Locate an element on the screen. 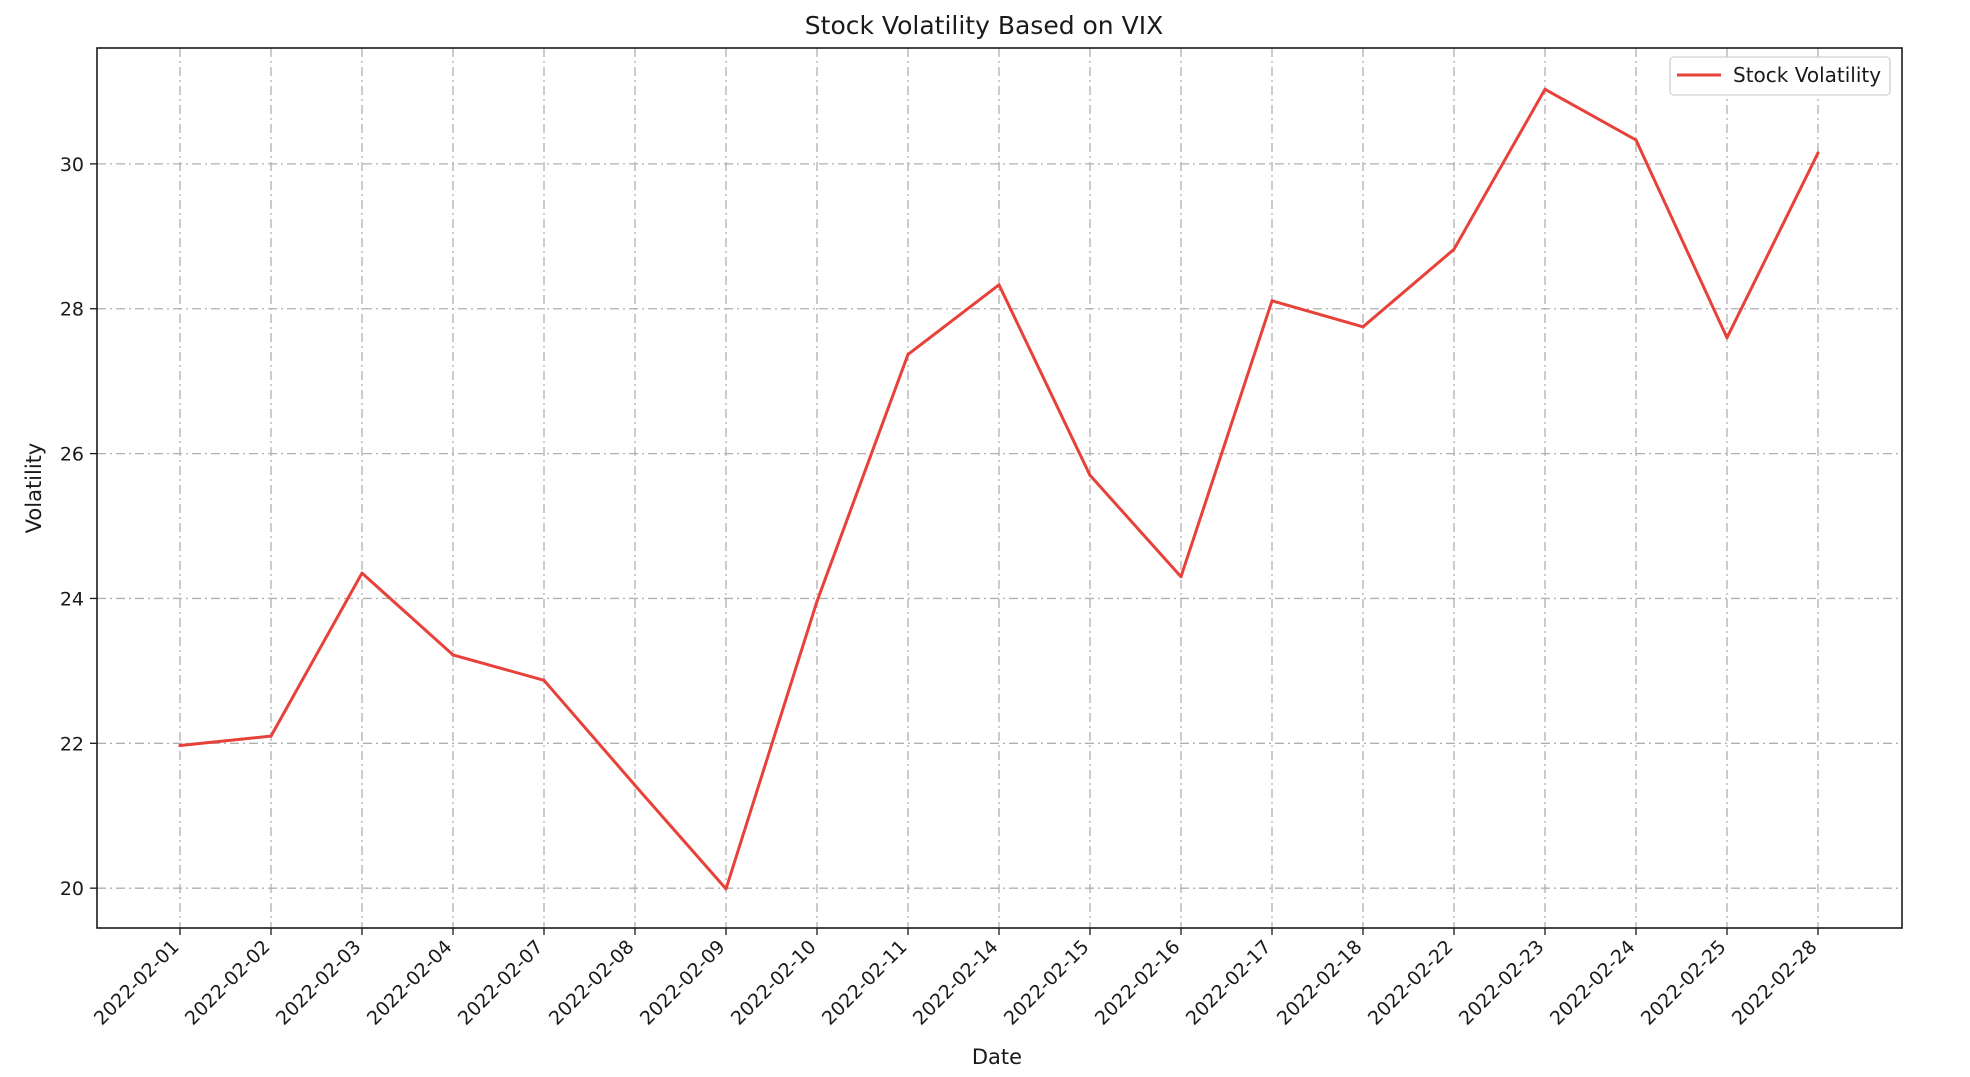  x-tick-label: 2022-02-24 is located at coordinates (1593, 983).